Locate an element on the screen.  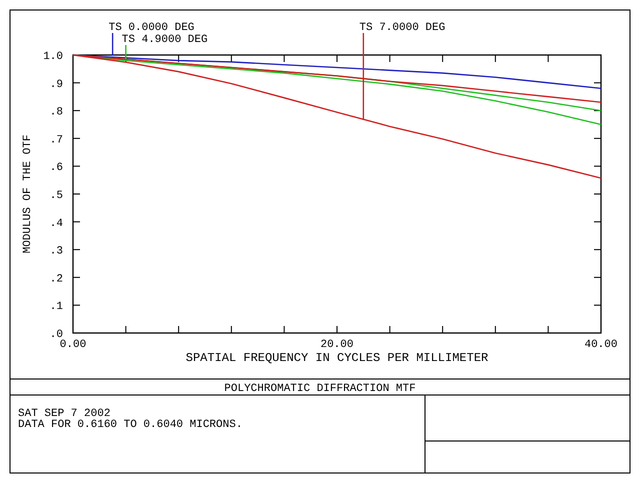
x-tick-label: 0.00 is located at coordinates (73, 345).